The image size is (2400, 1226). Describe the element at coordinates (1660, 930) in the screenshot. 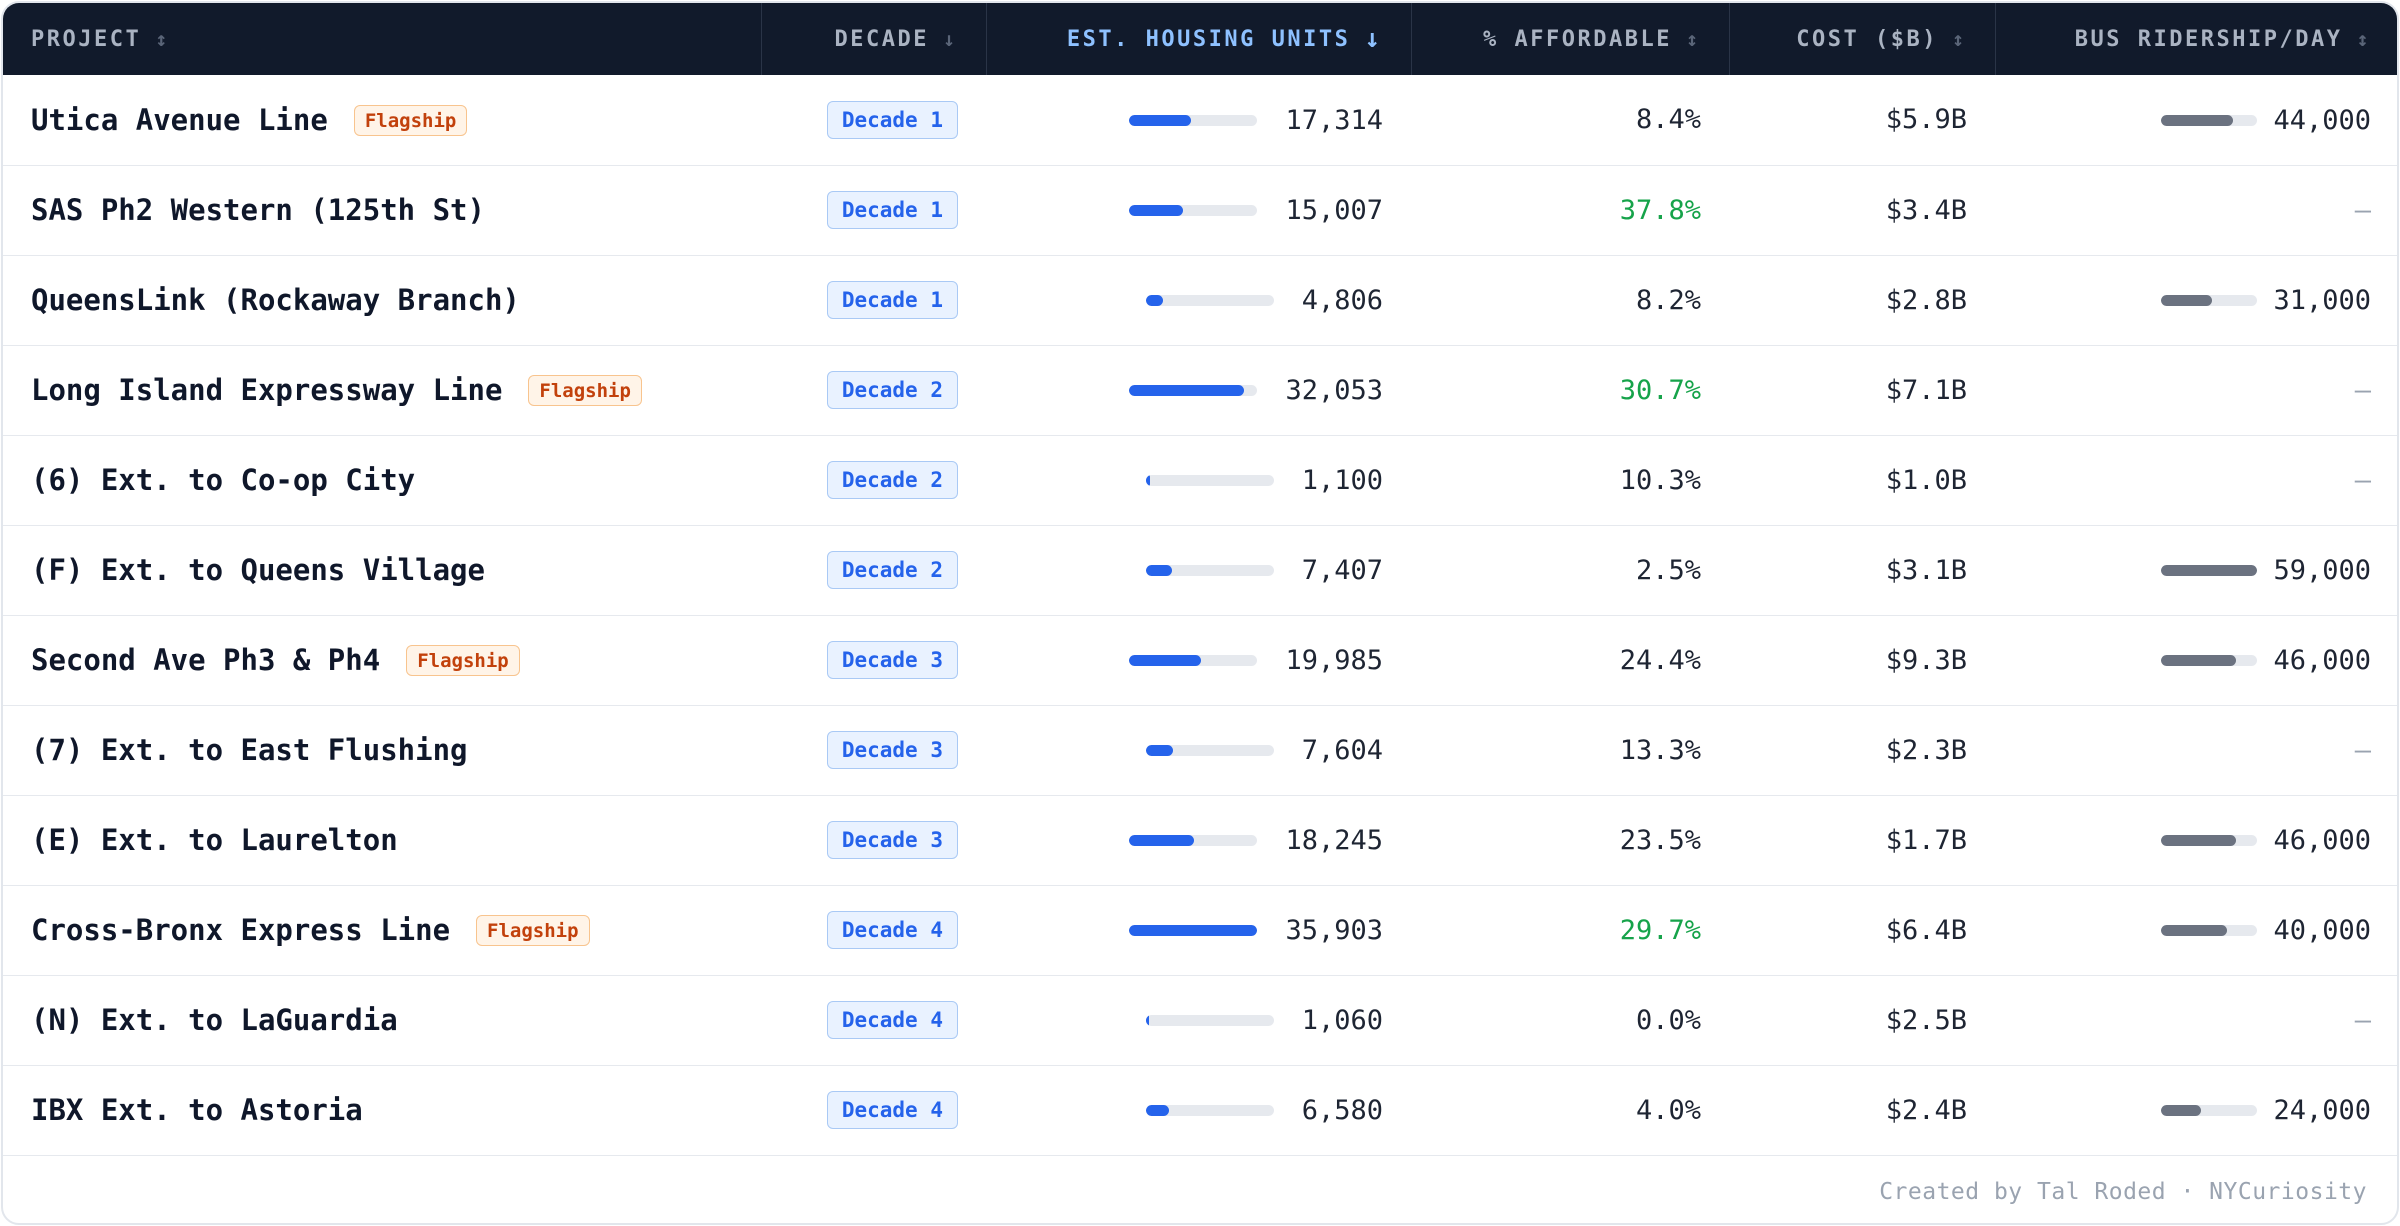

I see `affordable-cell: 29.7%` at that location.